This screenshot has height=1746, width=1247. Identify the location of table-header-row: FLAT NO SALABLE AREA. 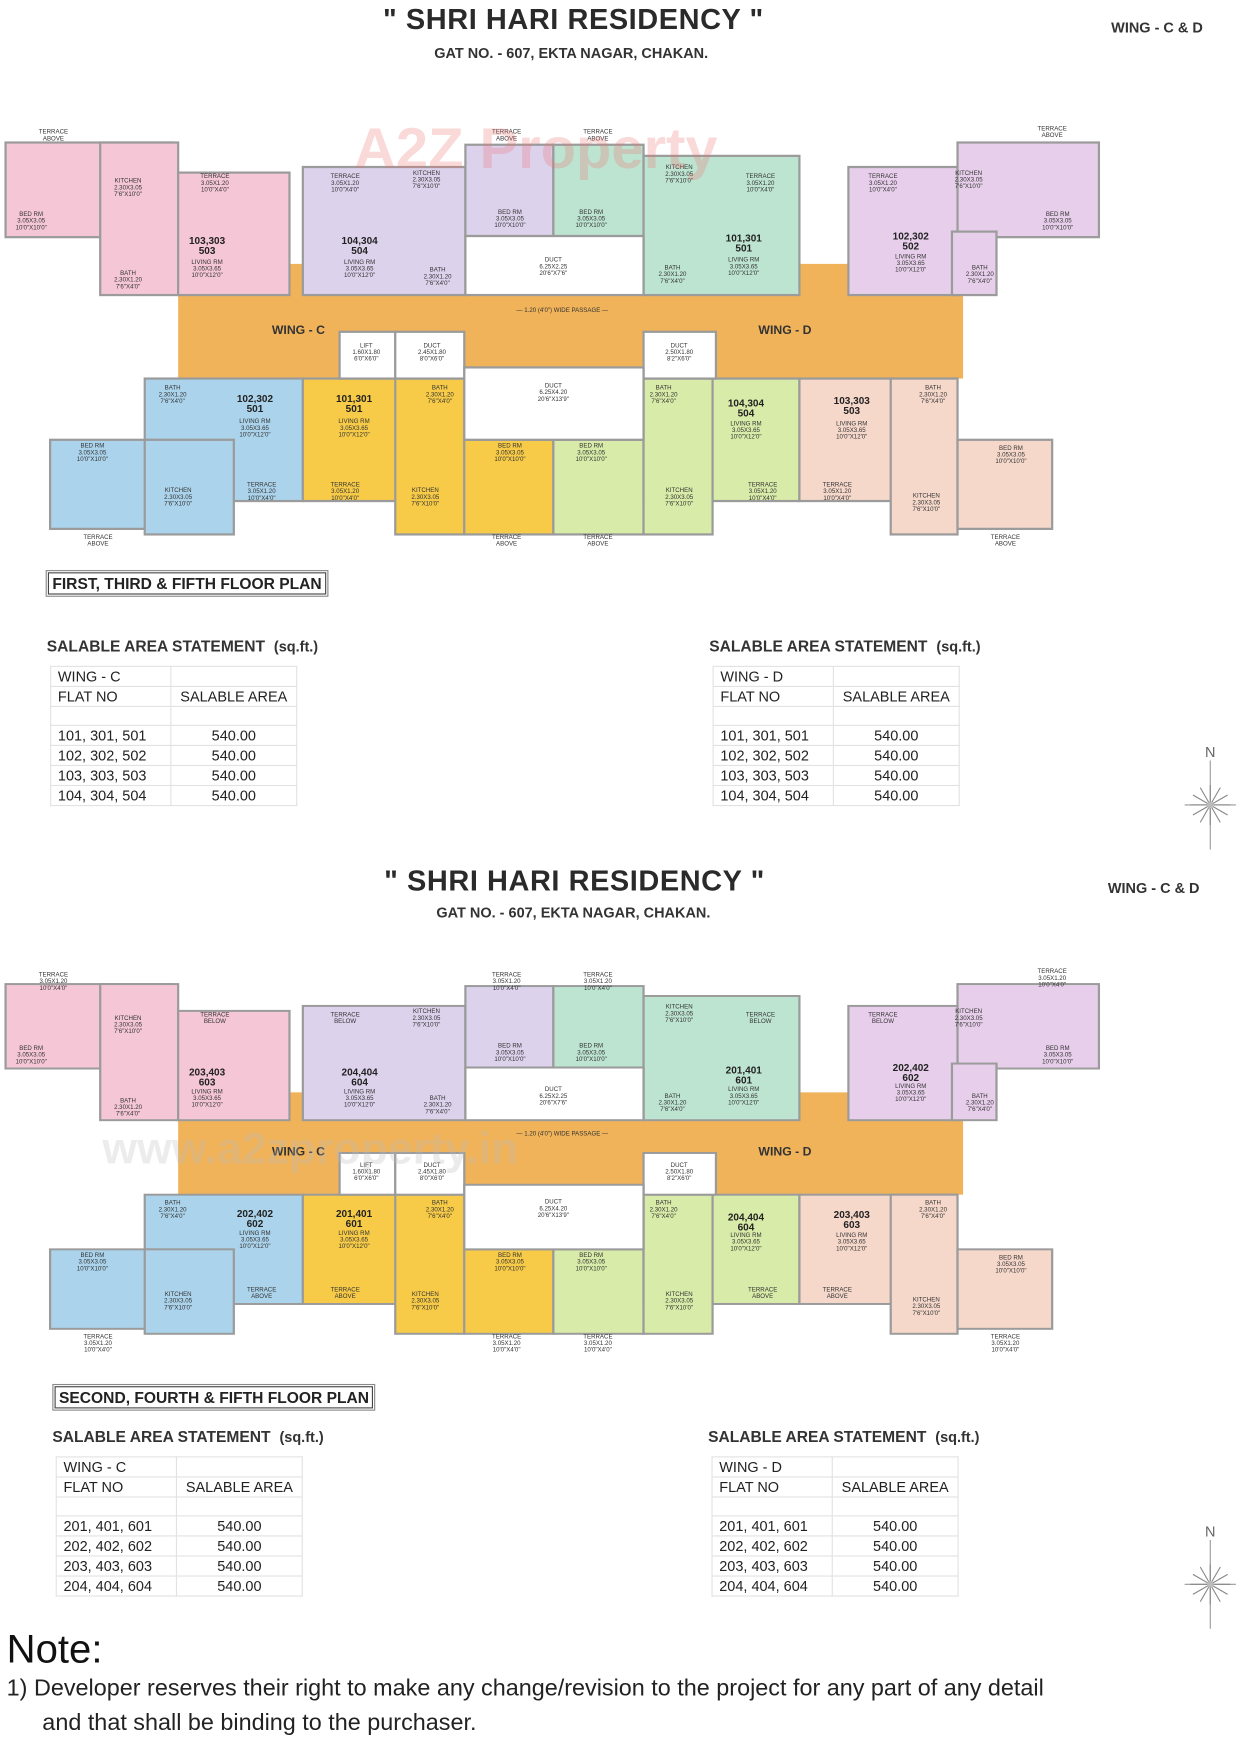
(836, 696).